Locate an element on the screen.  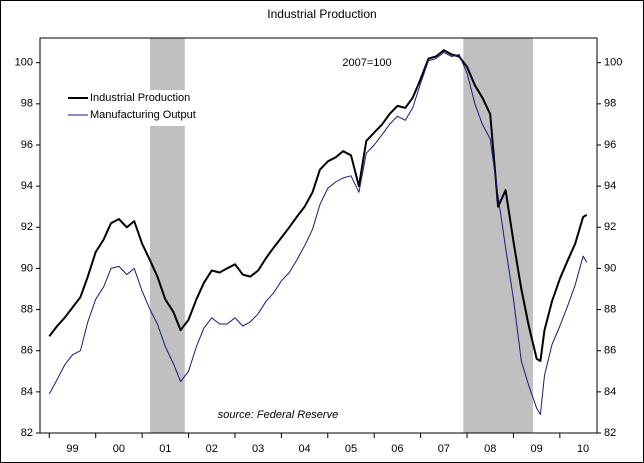
y2-tick-label: 90 is located at coordinates (610, 268).